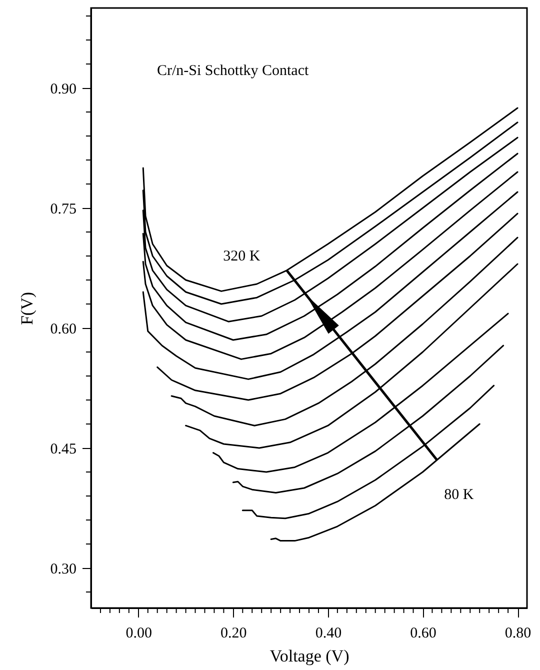  What do you see at coordinates (63, 450) in the screenshot?
I see `y-tick-label: 0.45` at bounding box center [63, 450].